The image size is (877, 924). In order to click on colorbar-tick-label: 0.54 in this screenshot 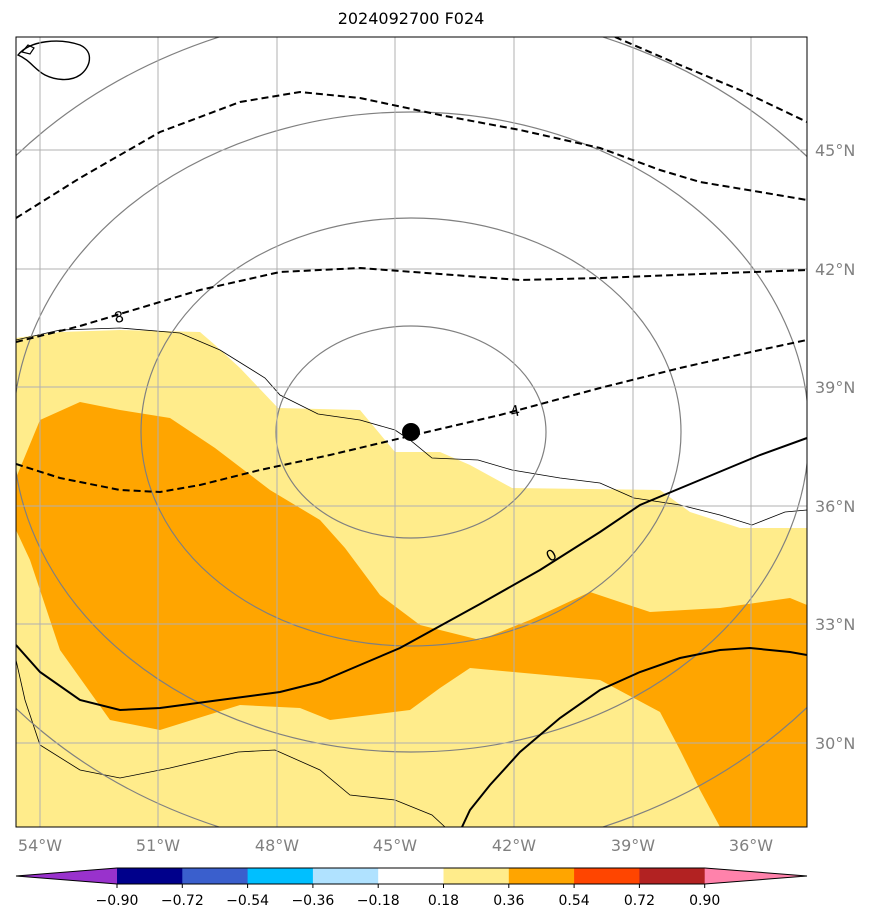, I will do `click(574, 901)`.